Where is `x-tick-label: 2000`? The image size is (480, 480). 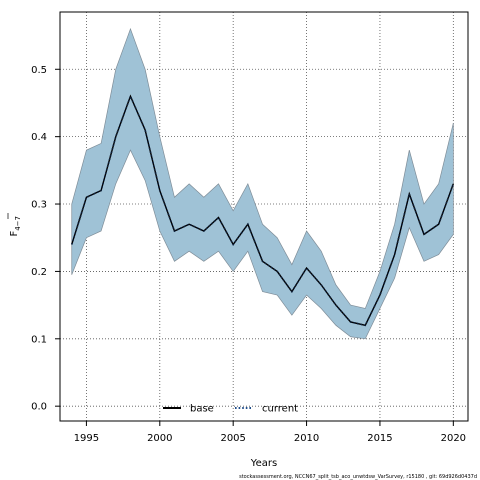 x-tick-label: 2000 is located at coordinates (159, 438).